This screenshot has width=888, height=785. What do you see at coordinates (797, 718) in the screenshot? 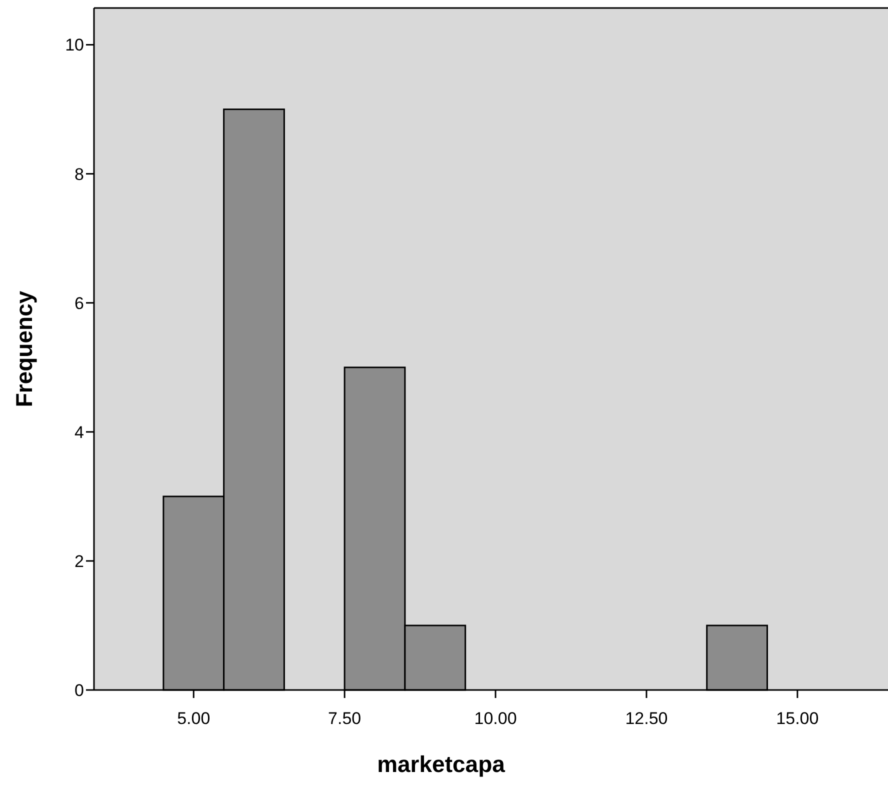
I see `x-tick-label: 15.00` at bounding box center [797, 718].